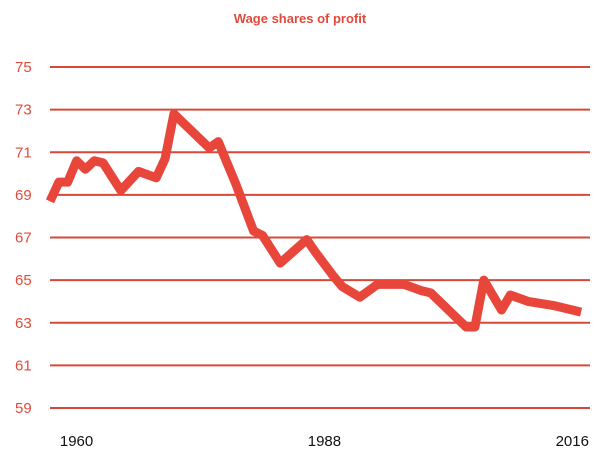 The image size is (600, 460). I want to click on x-axis-ticks: 1960 1988 2016, so click(324, 441).